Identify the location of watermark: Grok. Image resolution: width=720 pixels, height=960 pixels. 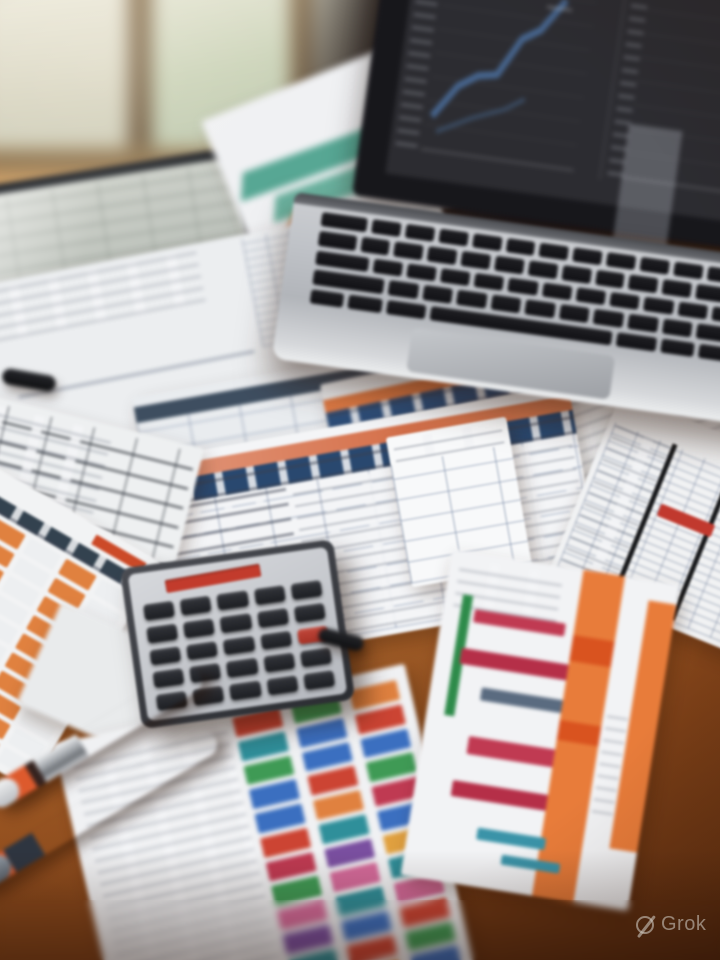
(671, 925).